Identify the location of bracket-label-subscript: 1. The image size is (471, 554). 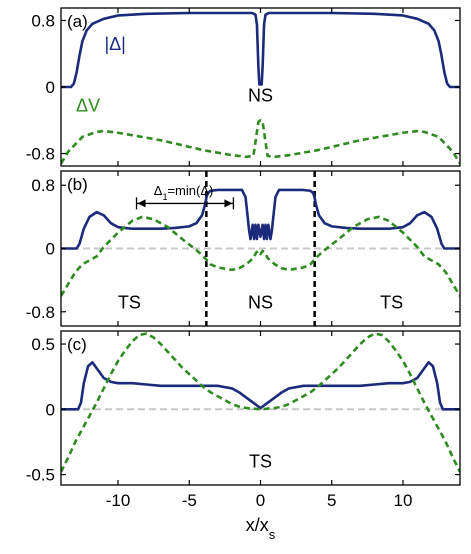
(164, 197).